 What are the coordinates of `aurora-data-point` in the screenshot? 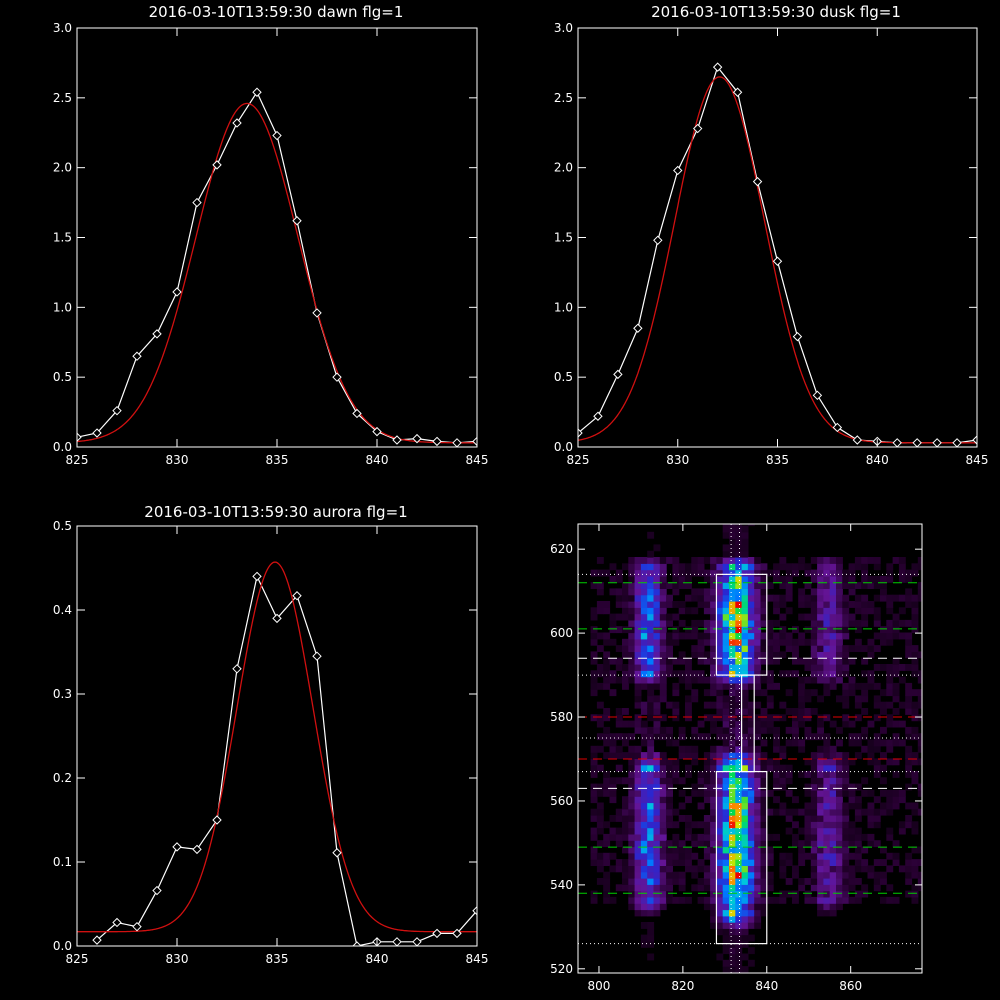 It's located at (197, 849).